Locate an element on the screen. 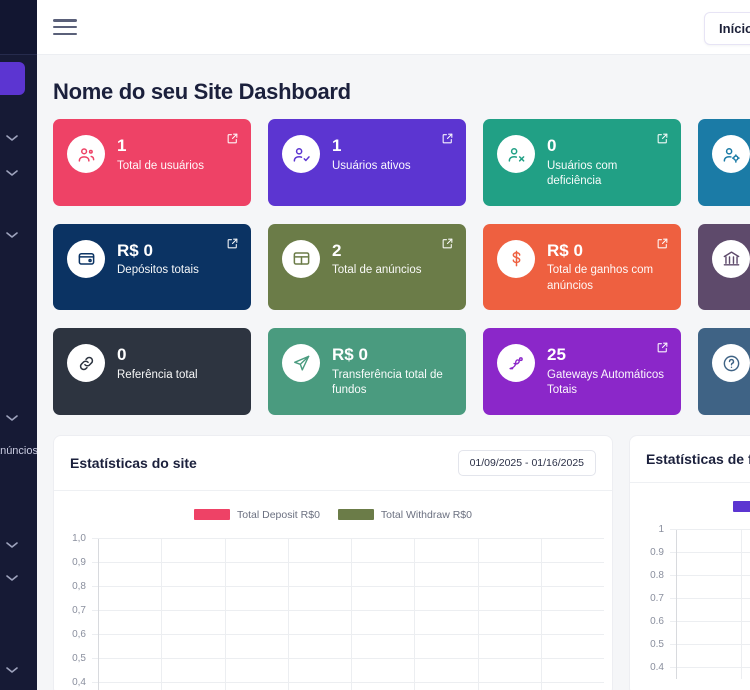 The width and height of the screenshot is (750, 690). y-tick-label: 1 is located at coordinates (661, 529).